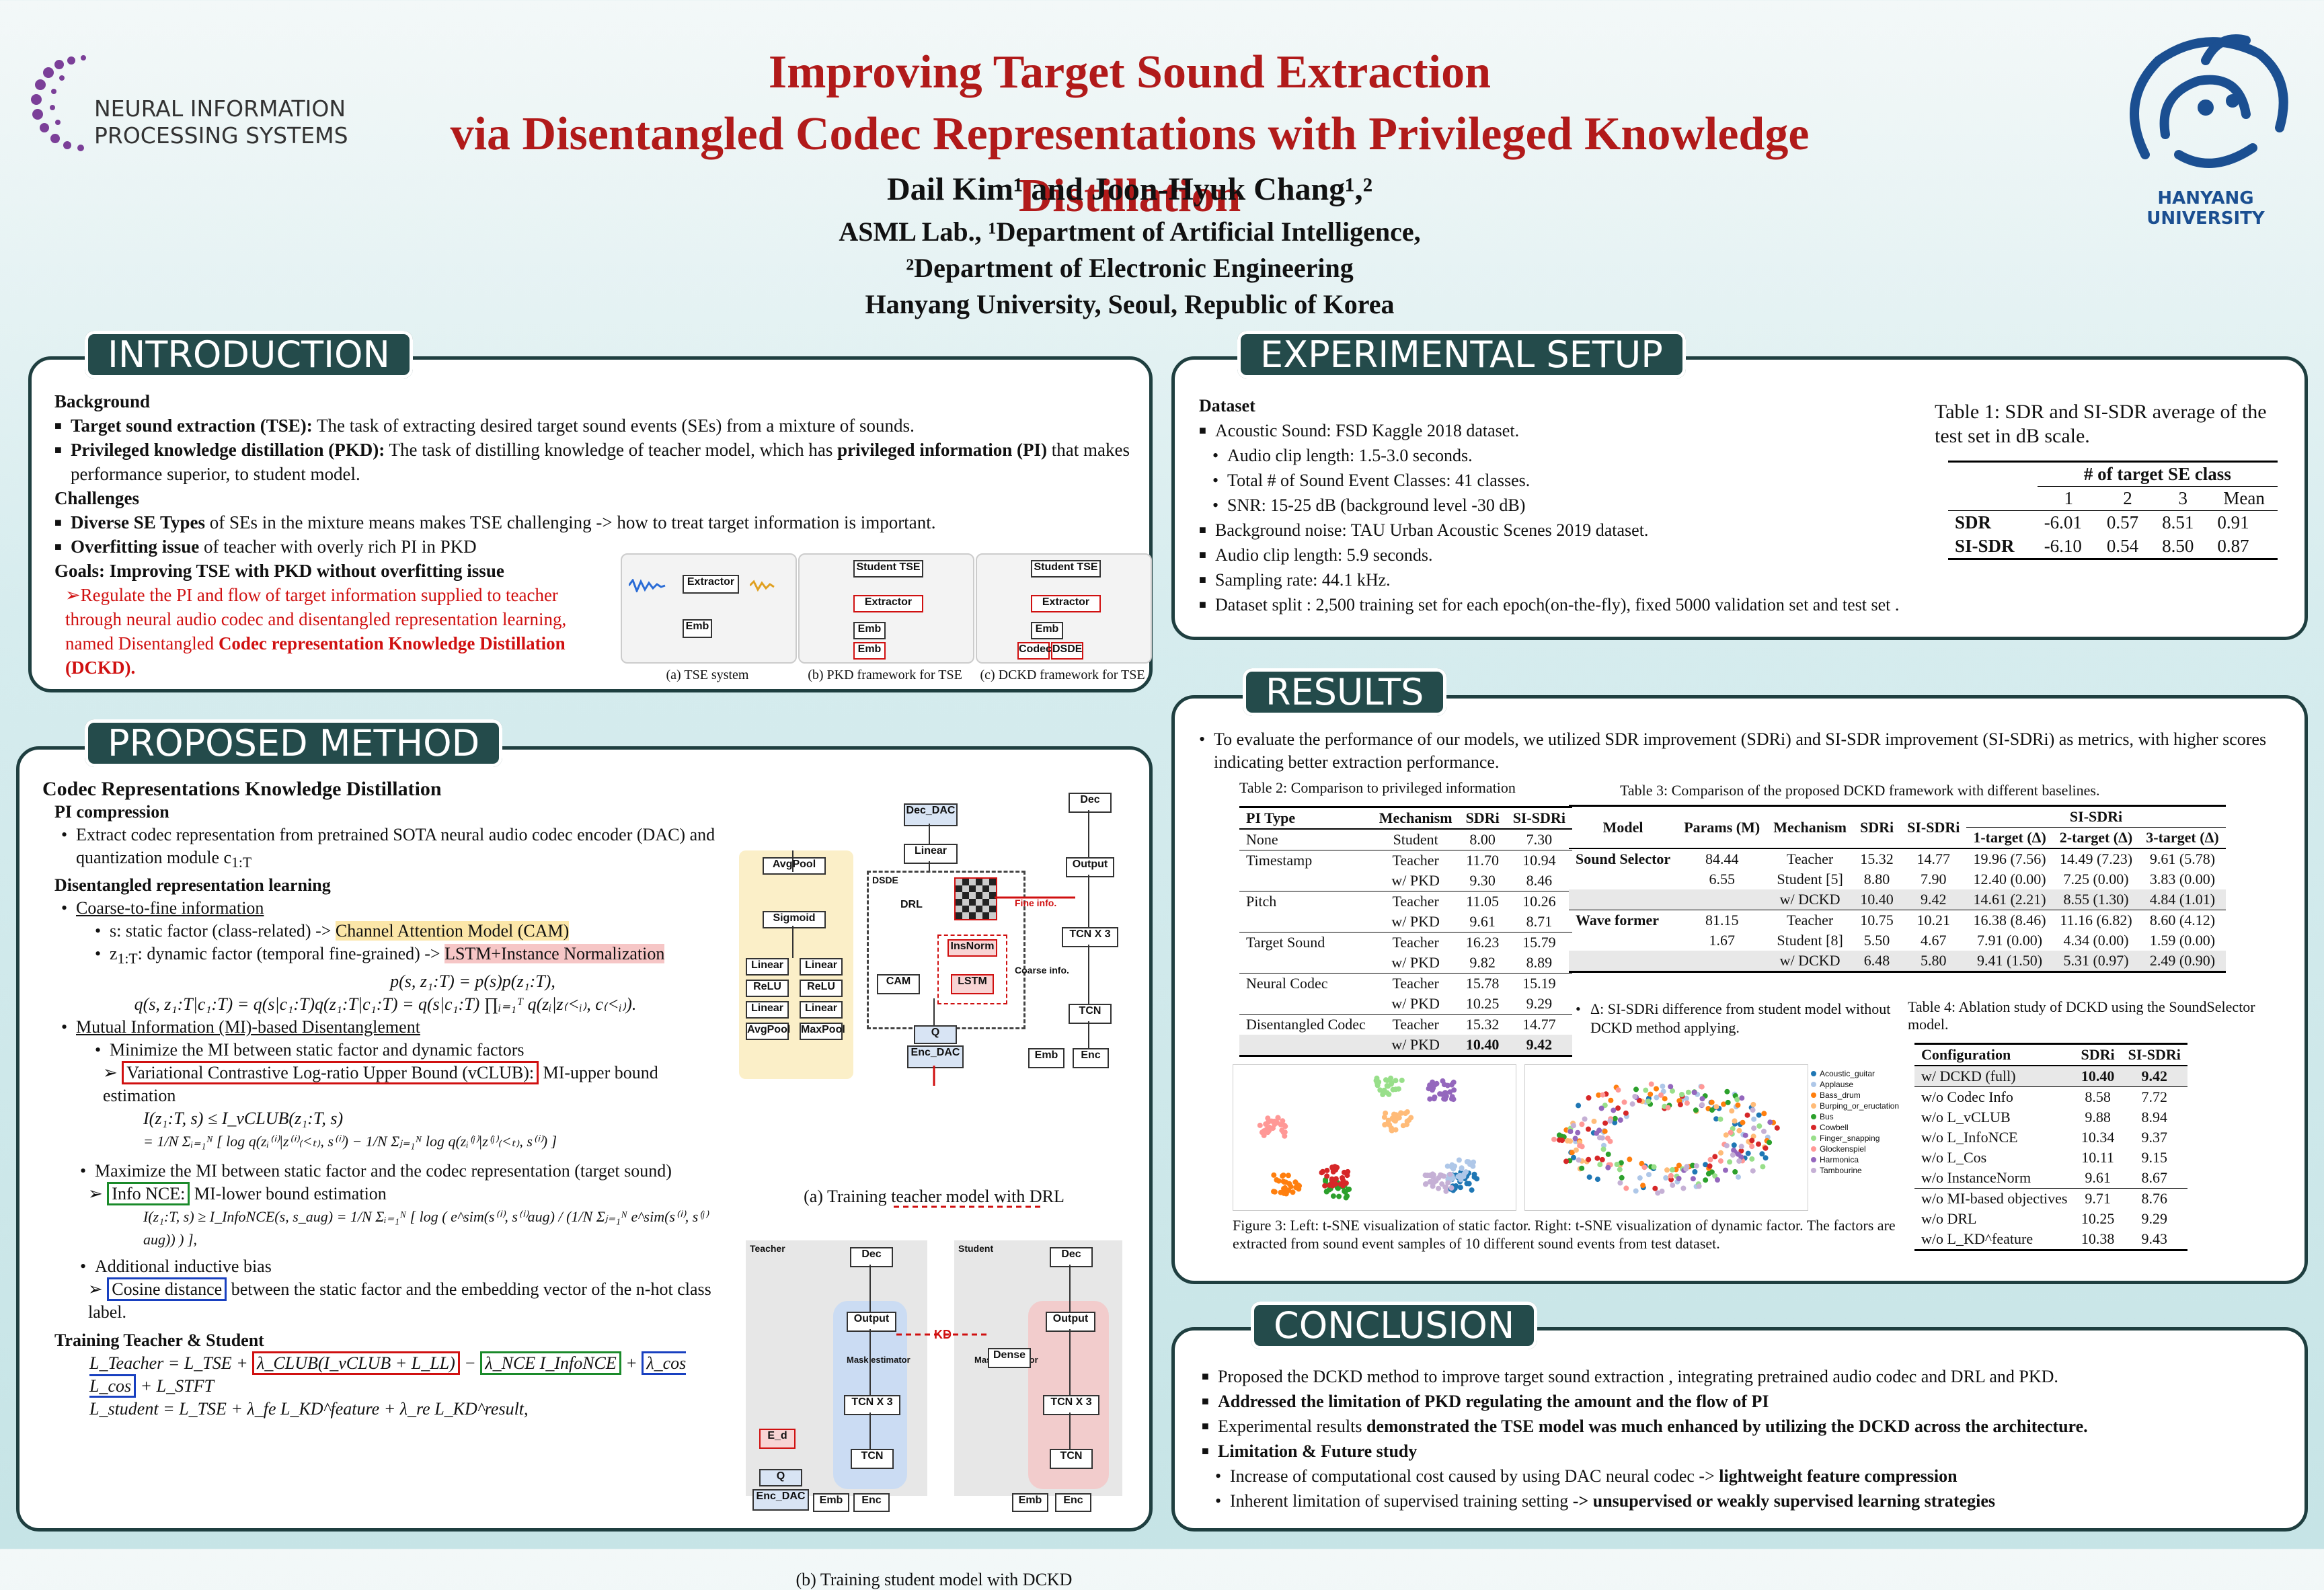  I want to click on setup-item-1: Audio clip length: 1.5-3.0 seconds., so click(1615, 455).